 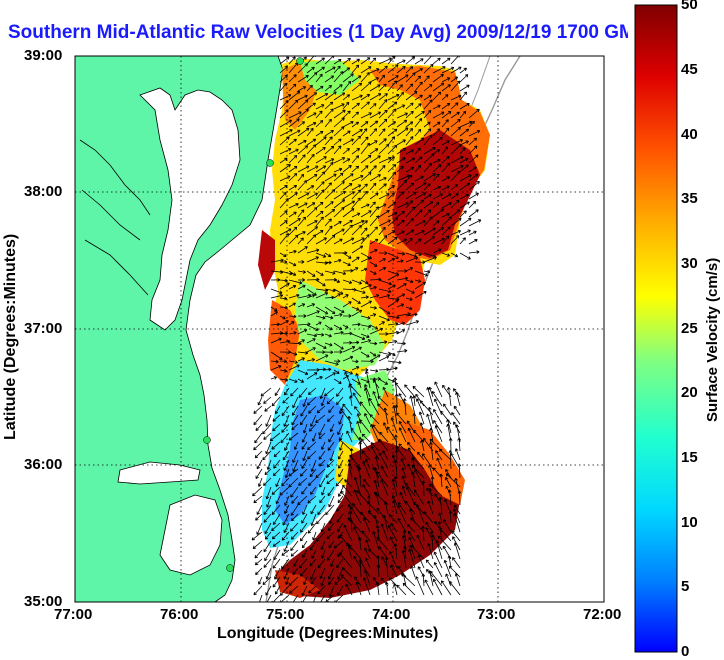 I want to click on colorbar-tick-label: 45, so click(x=689, y=69).